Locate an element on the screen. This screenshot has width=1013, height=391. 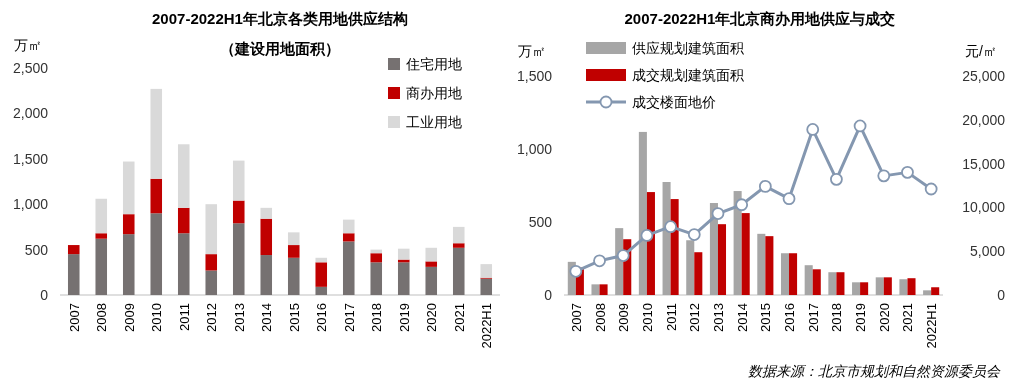
x-tick-label: 2017 is located at coordinates (349, 317).